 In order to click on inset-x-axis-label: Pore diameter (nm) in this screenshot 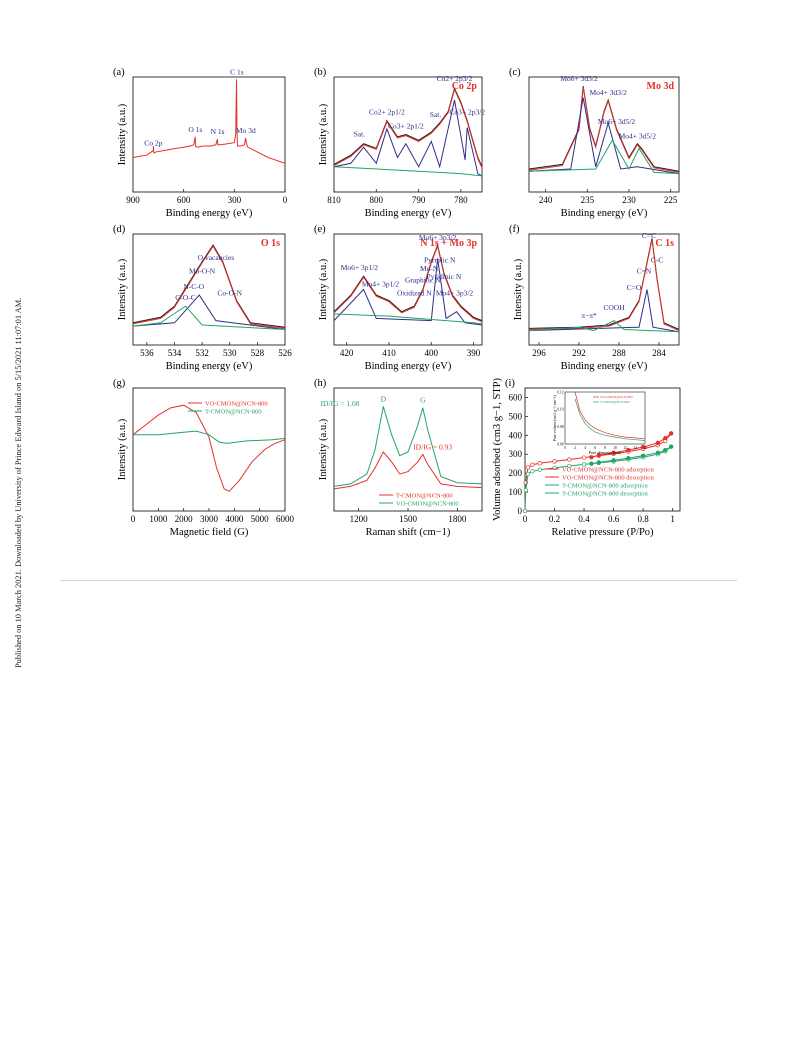, I will do `click(605, 452)`.